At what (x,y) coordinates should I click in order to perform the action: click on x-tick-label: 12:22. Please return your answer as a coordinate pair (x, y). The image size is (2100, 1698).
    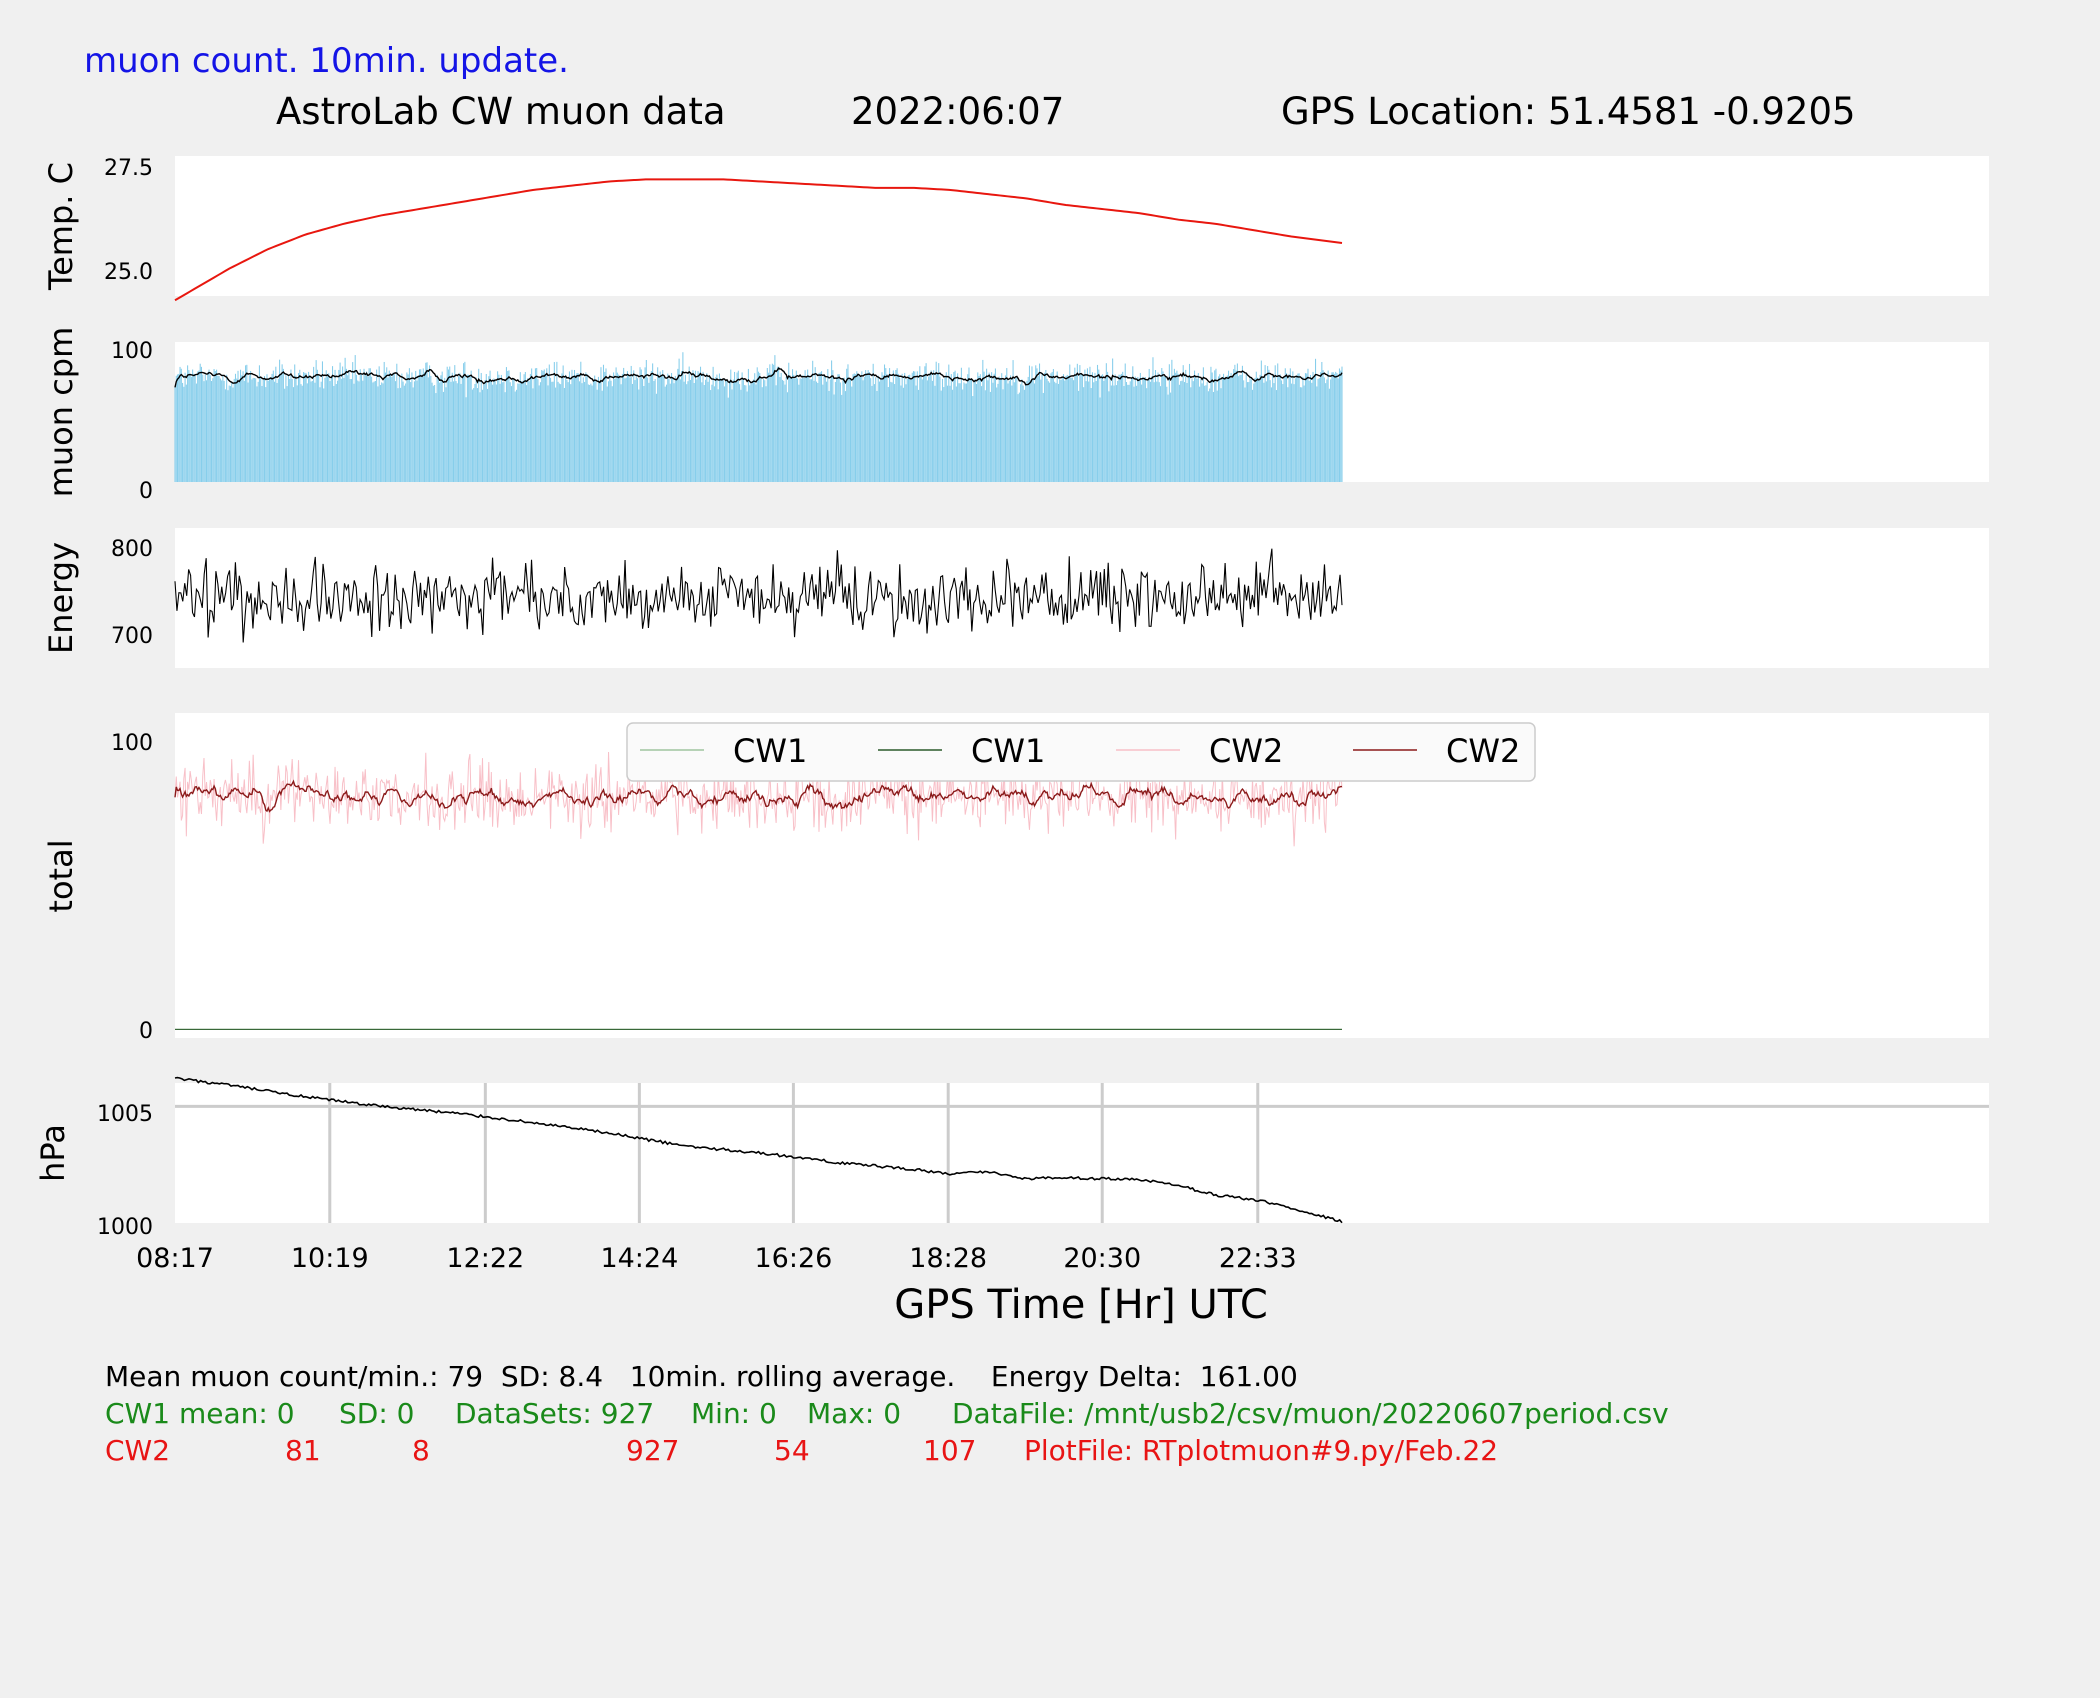
    Looking at the image, I should click on (485, 1258).